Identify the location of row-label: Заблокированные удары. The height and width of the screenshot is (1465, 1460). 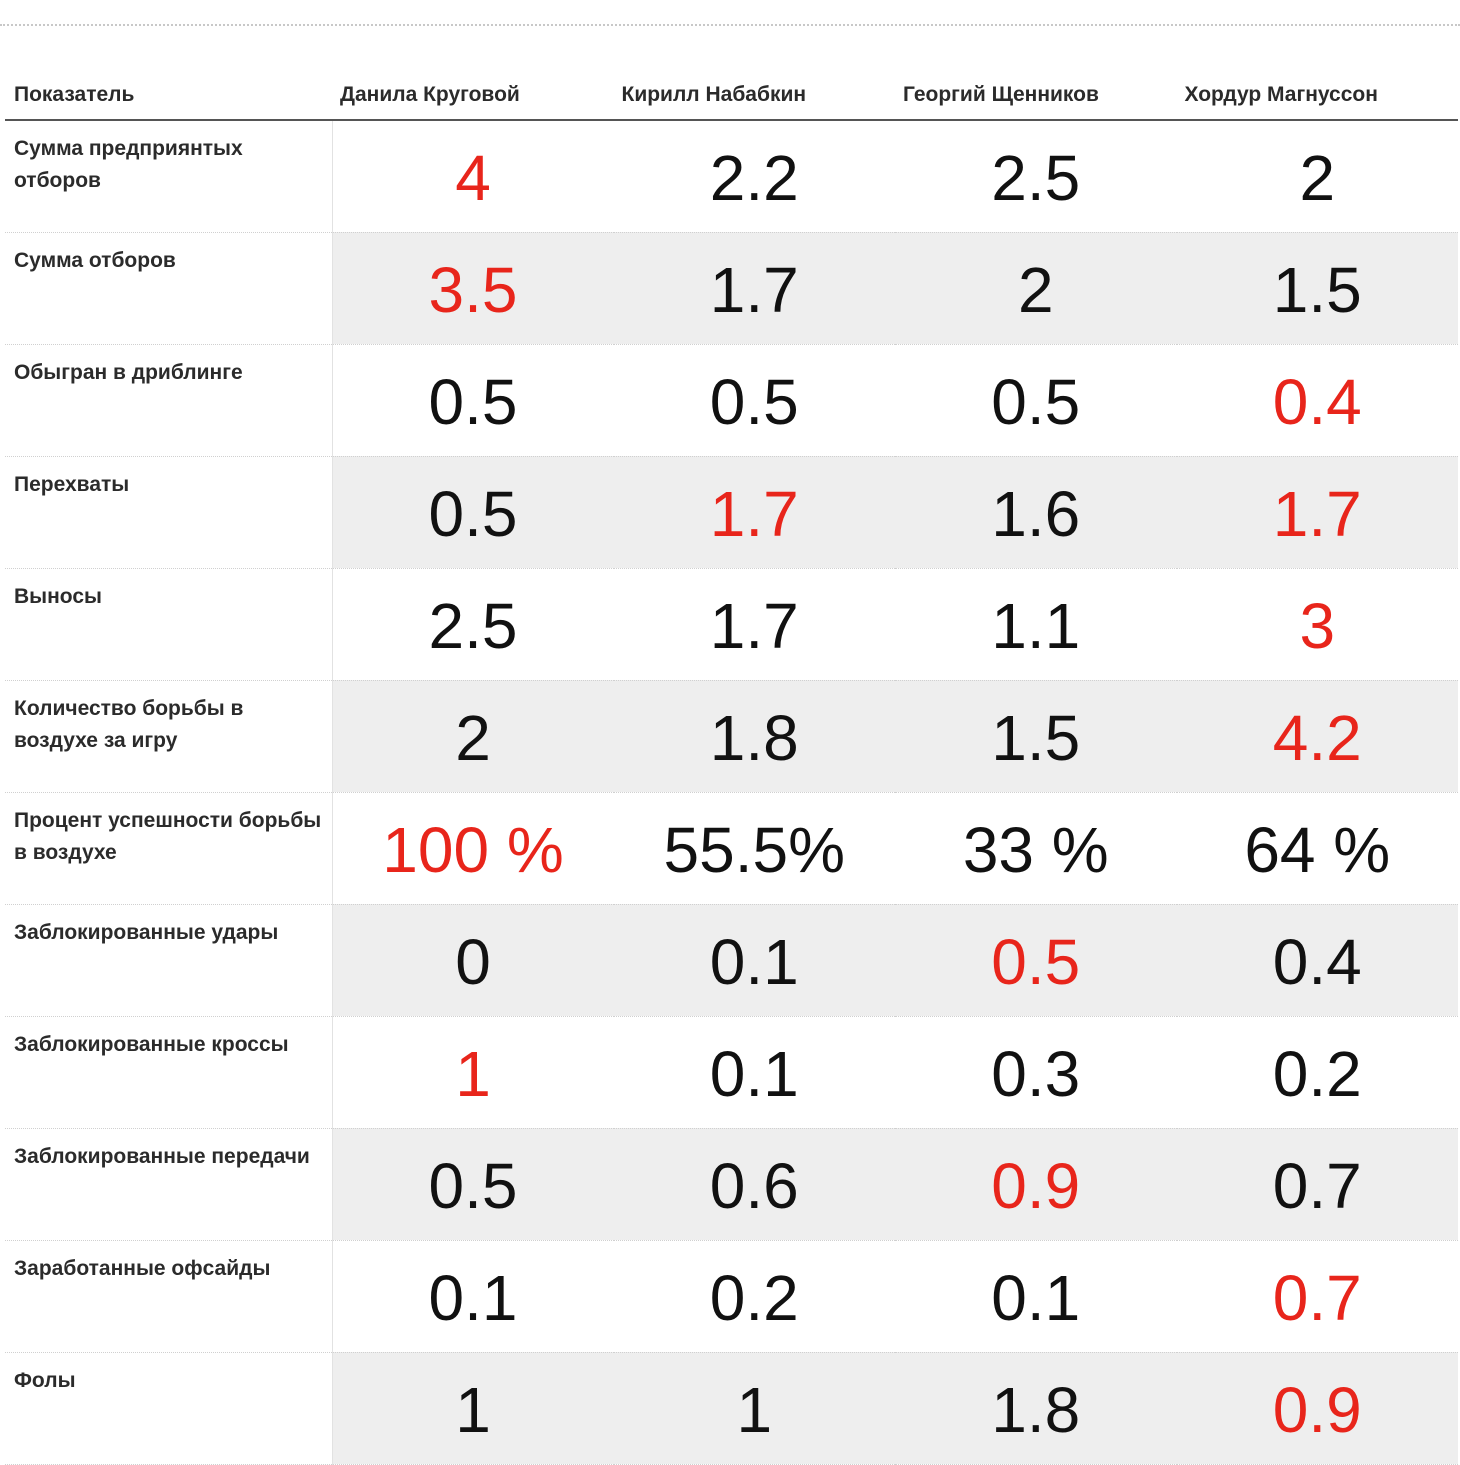
(169, 960).